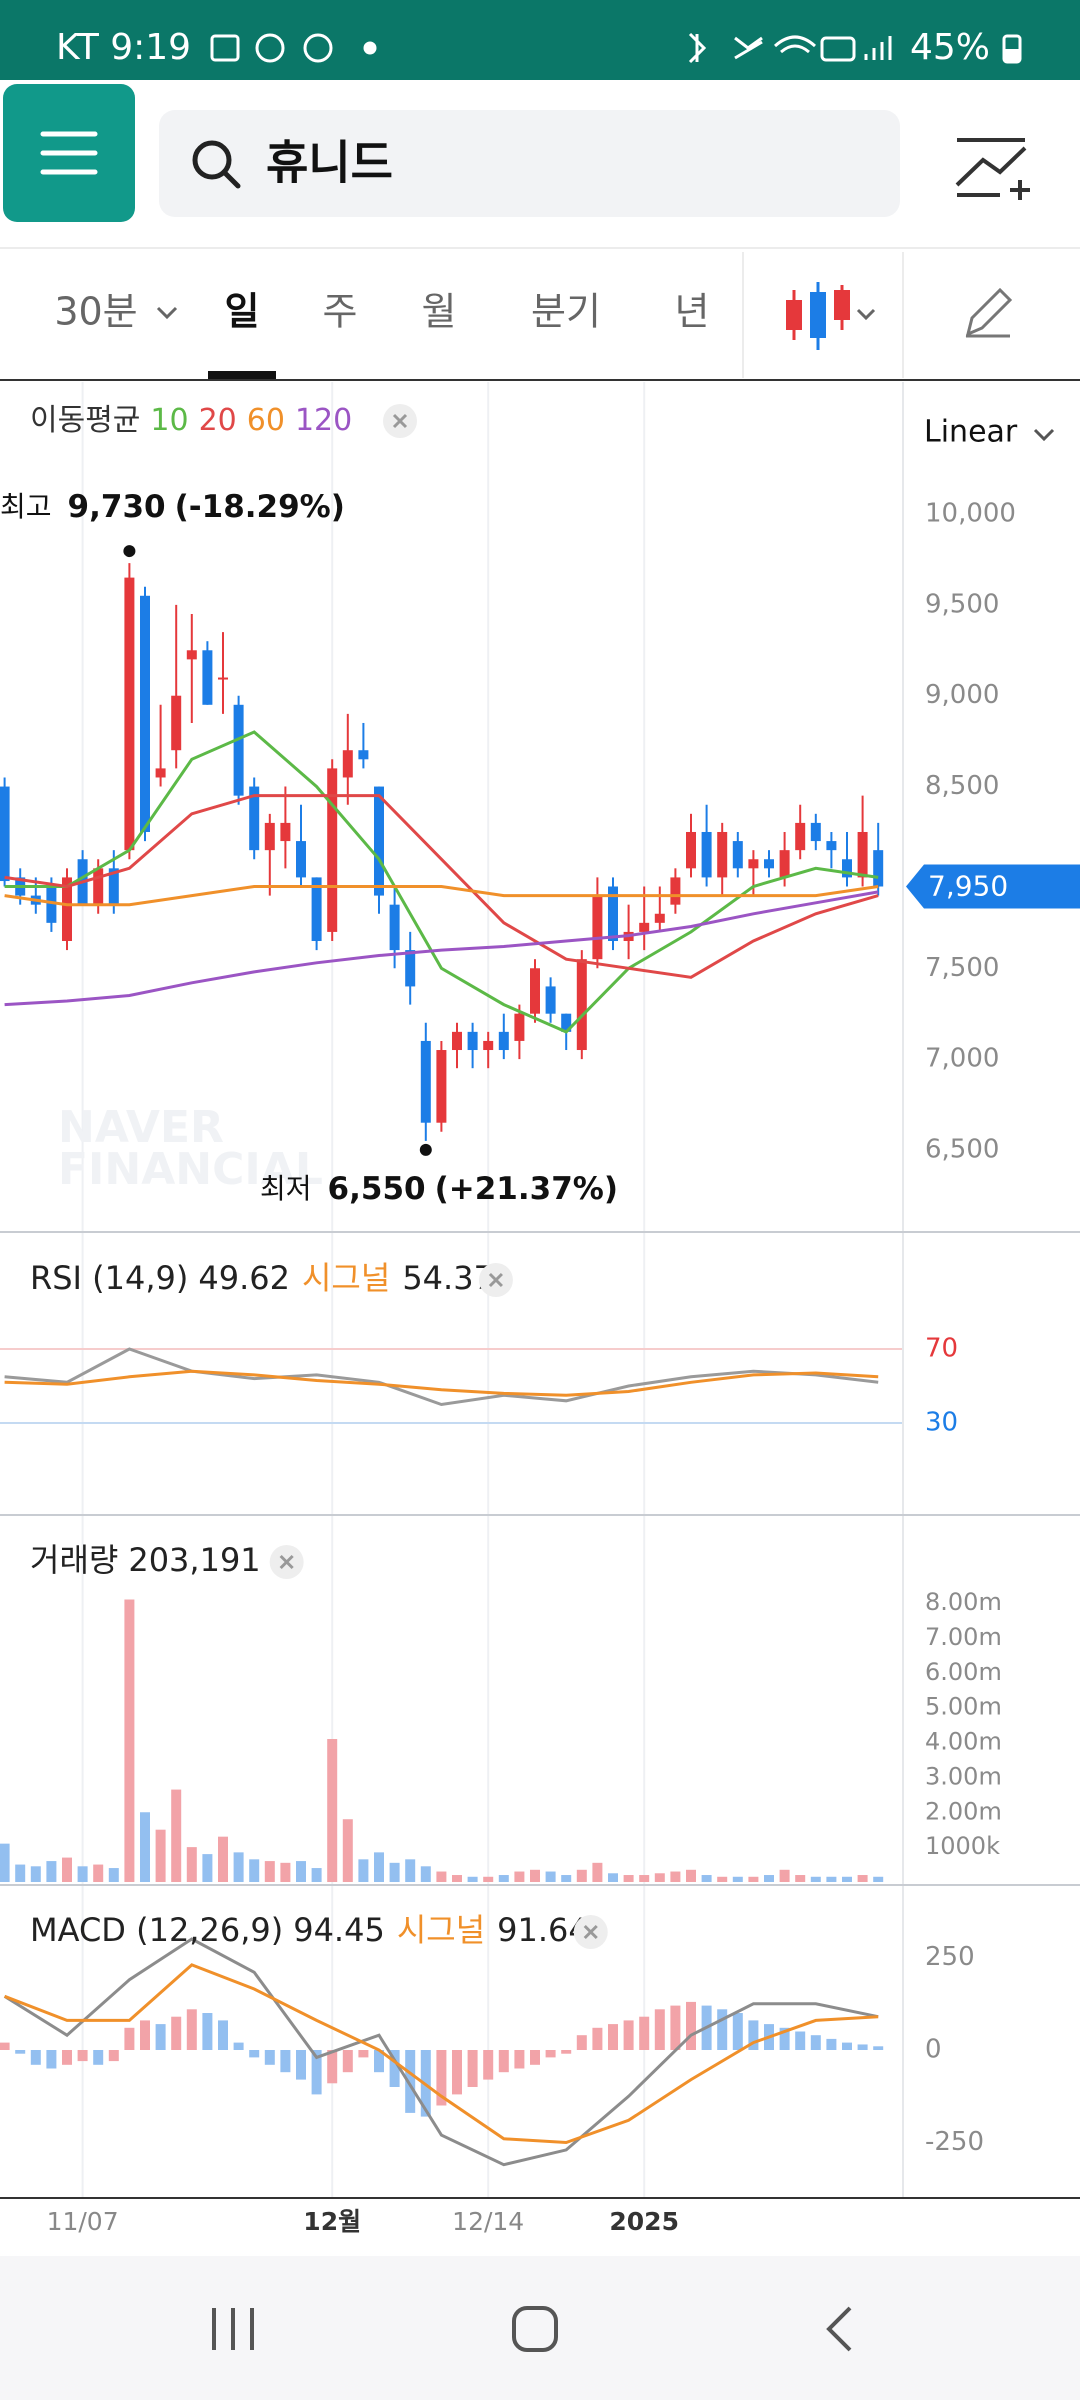 This screenshot has height=2400, width=1080. Describe the element at coordinates (954, 2142) in the screenshot. I see `y-tick-label: -250` at that location.